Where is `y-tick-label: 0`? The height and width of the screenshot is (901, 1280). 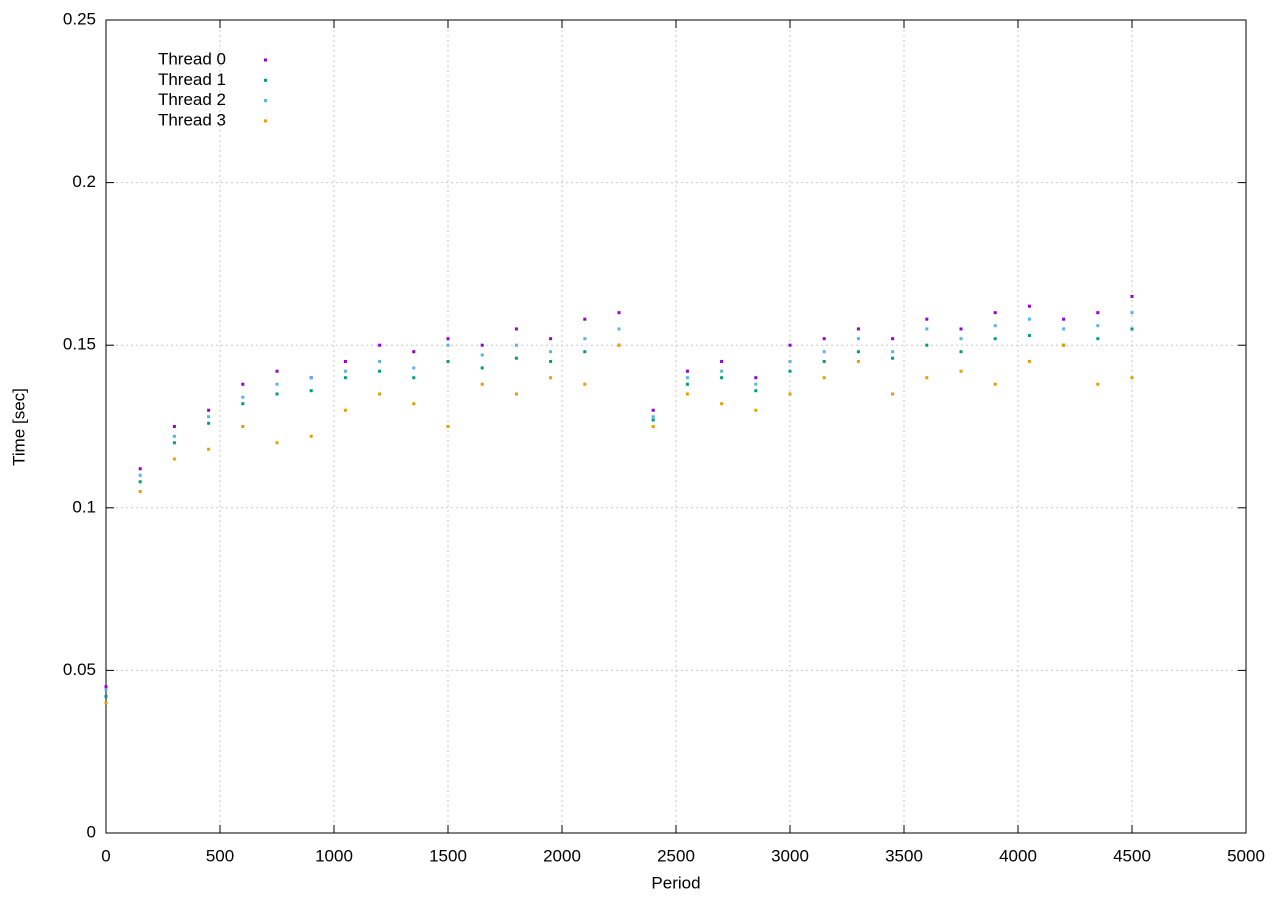 y-tick-label: 0 is located at coordinates (91, 831).